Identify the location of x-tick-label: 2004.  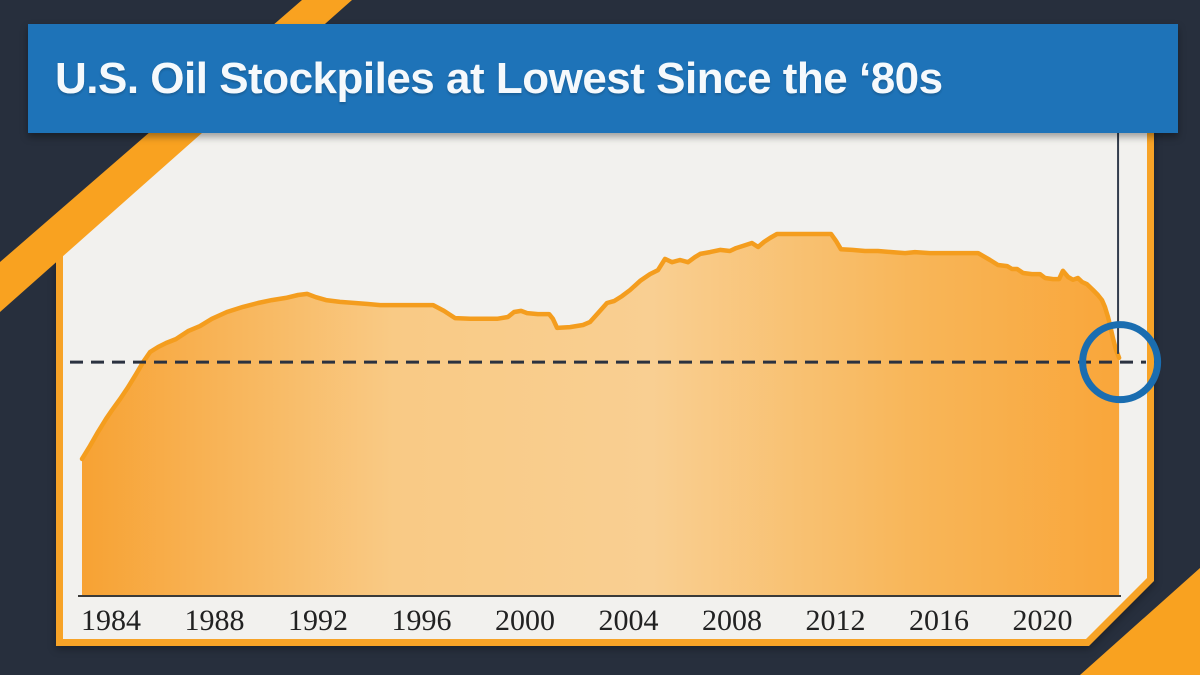
(629, 620).